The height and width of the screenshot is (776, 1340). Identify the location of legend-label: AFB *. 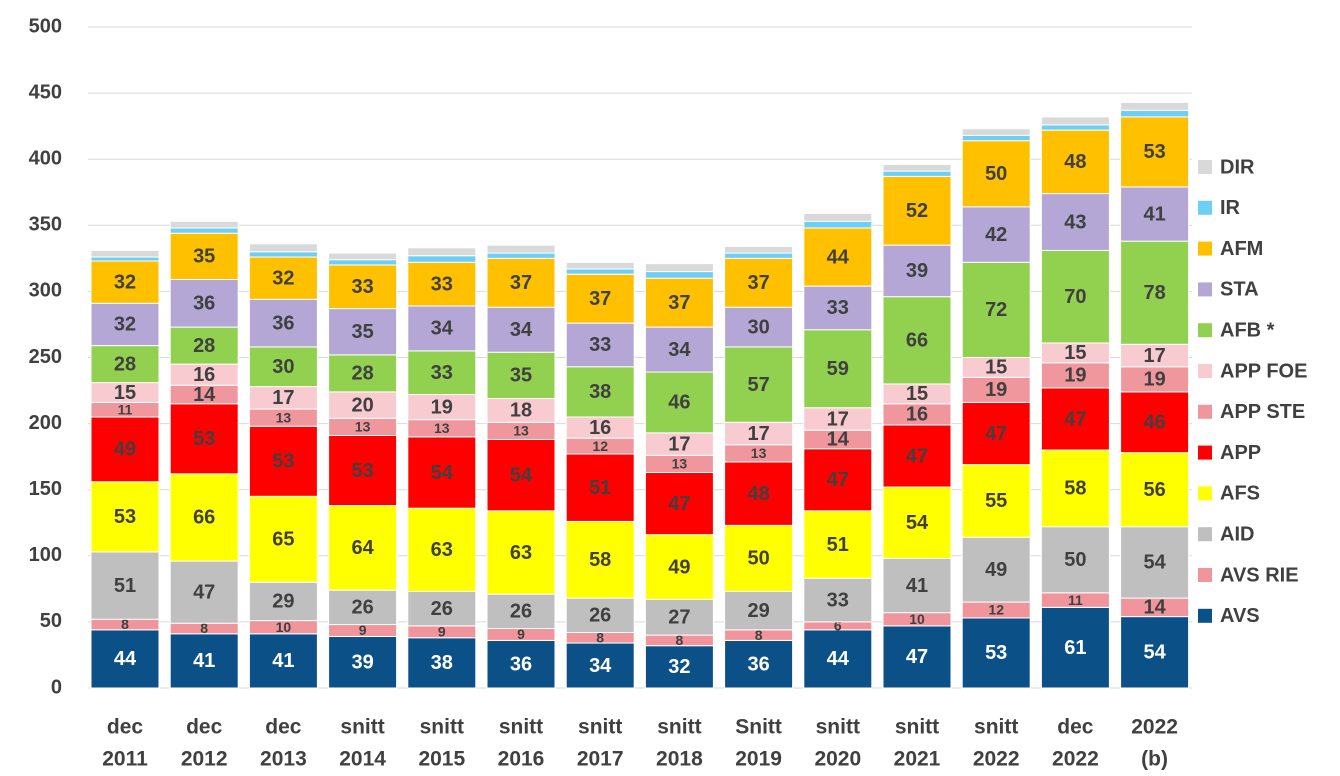
(1247, 330).